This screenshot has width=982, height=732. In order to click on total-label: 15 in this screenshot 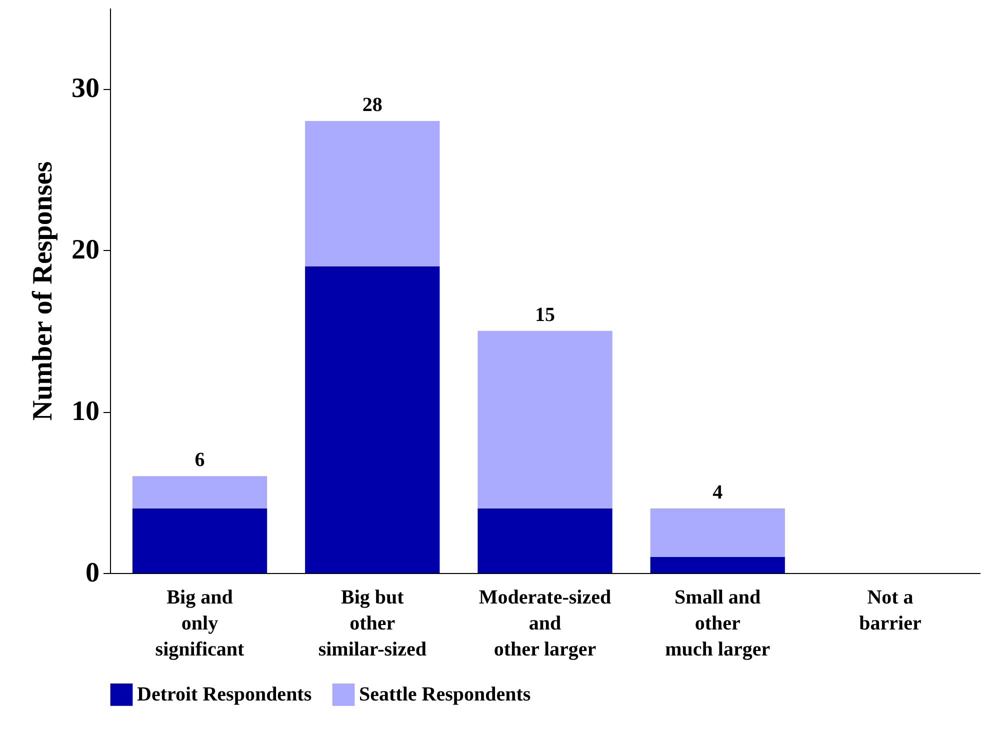, I will do `click(545, 315)`.